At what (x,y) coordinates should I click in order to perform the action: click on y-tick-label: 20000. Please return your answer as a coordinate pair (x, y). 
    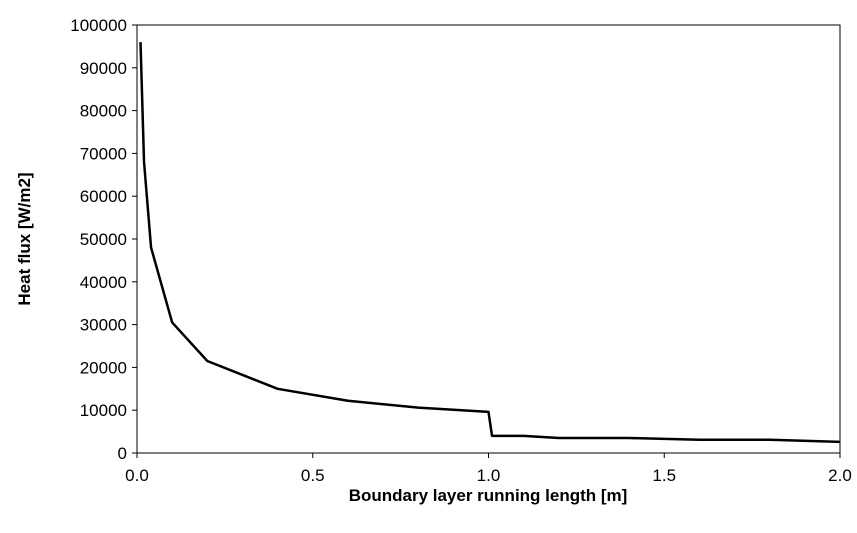
    Looking at the image, I should click on (103, 367).